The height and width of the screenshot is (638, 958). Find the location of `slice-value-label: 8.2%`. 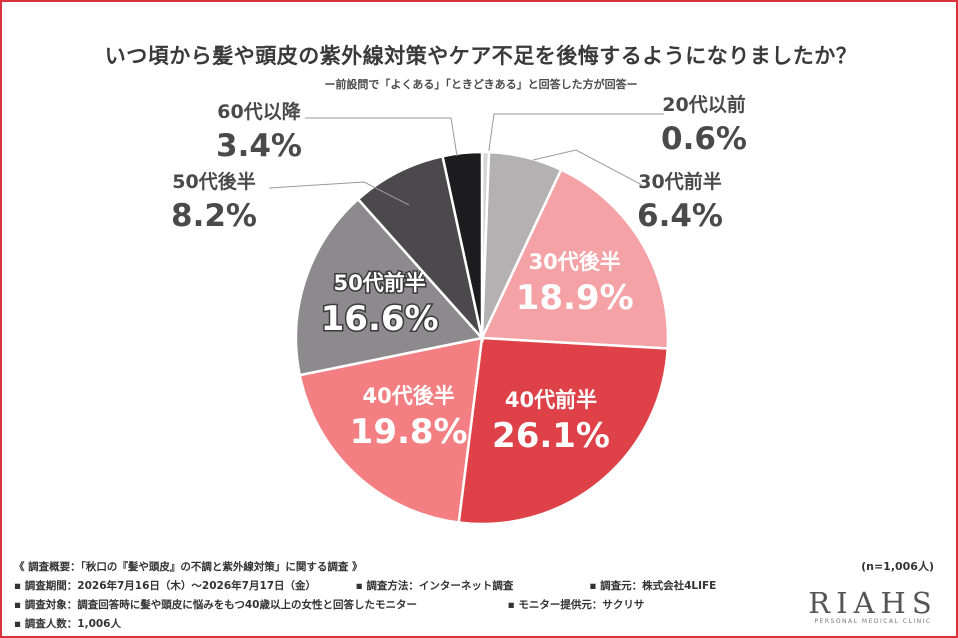

slice-value-label: 8.2% is located at coordinates (214, 216).